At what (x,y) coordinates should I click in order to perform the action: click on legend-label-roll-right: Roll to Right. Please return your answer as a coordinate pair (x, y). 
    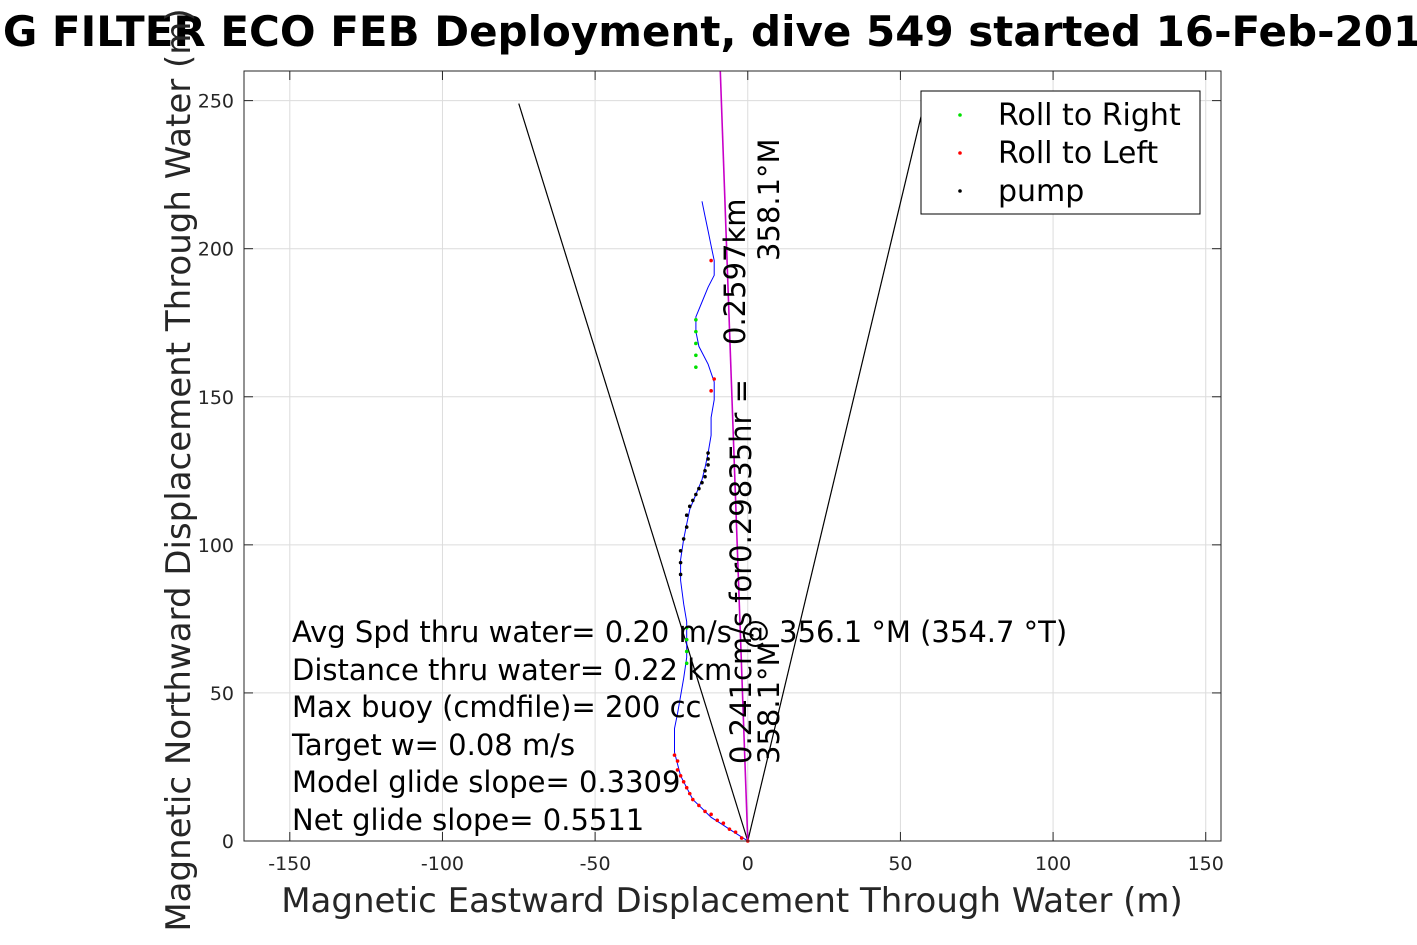
    Looking at the image, I should click on (1089, 115).